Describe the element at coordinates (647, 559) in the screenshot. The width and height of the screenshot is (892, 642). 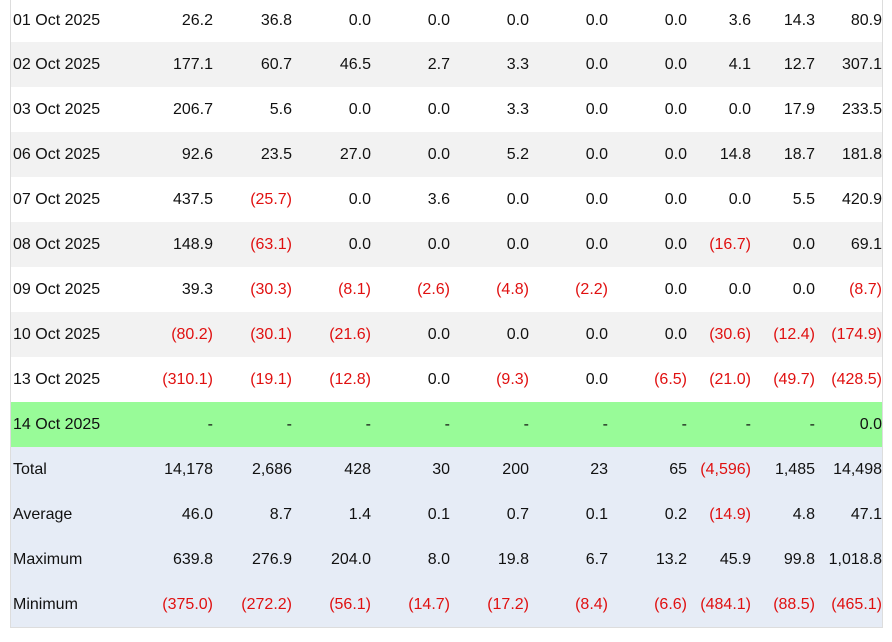
I see `value-cell: 13.2` at that location.